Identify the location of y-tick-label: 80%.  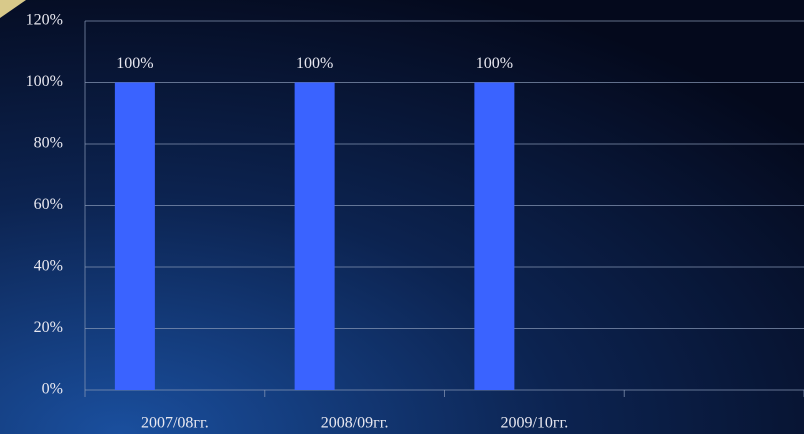
(48, 143).